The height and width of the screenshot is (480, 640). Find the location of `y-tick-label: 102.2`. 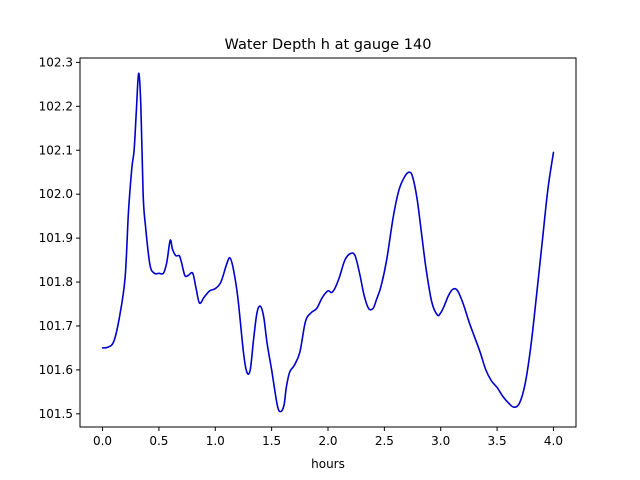

y-tick-label: 102.2 is located at coordinates (56, 106).